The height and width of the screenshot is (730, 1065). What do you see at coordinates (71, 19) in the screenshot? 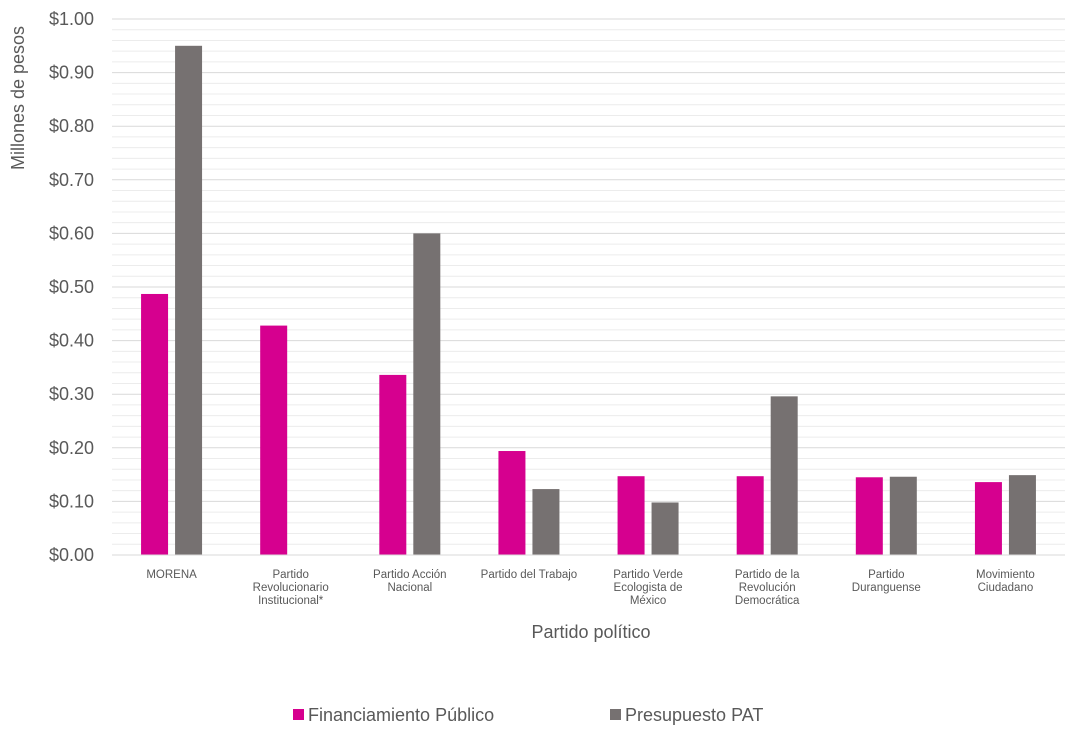
I see `y-tick-label: $1.00` at bounding box center [71, 19].